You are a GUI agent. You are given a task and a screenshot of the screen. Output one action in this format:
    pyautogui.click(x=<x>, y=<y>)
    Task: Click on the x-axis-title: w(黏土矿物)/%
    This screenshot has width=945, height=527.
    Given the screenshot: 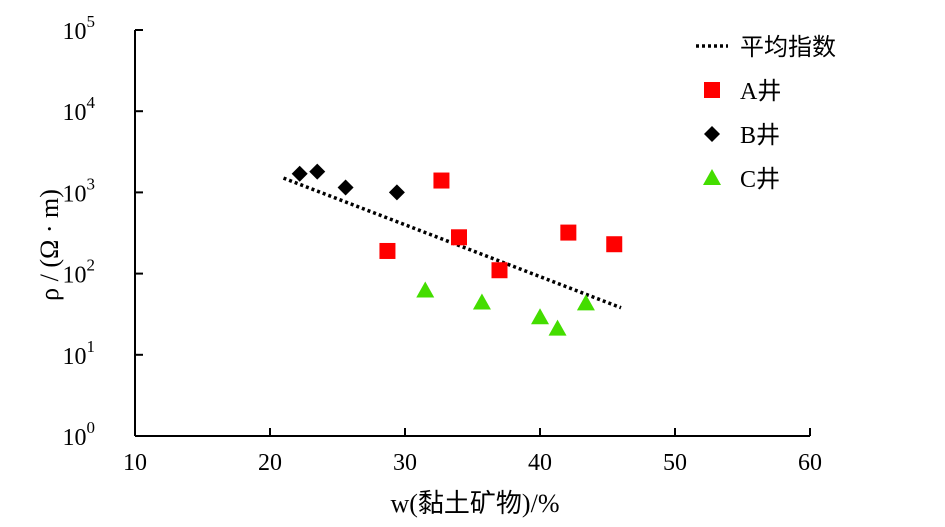 What is the action you would take?
    pyautogui.click(x=475, y=503)
    